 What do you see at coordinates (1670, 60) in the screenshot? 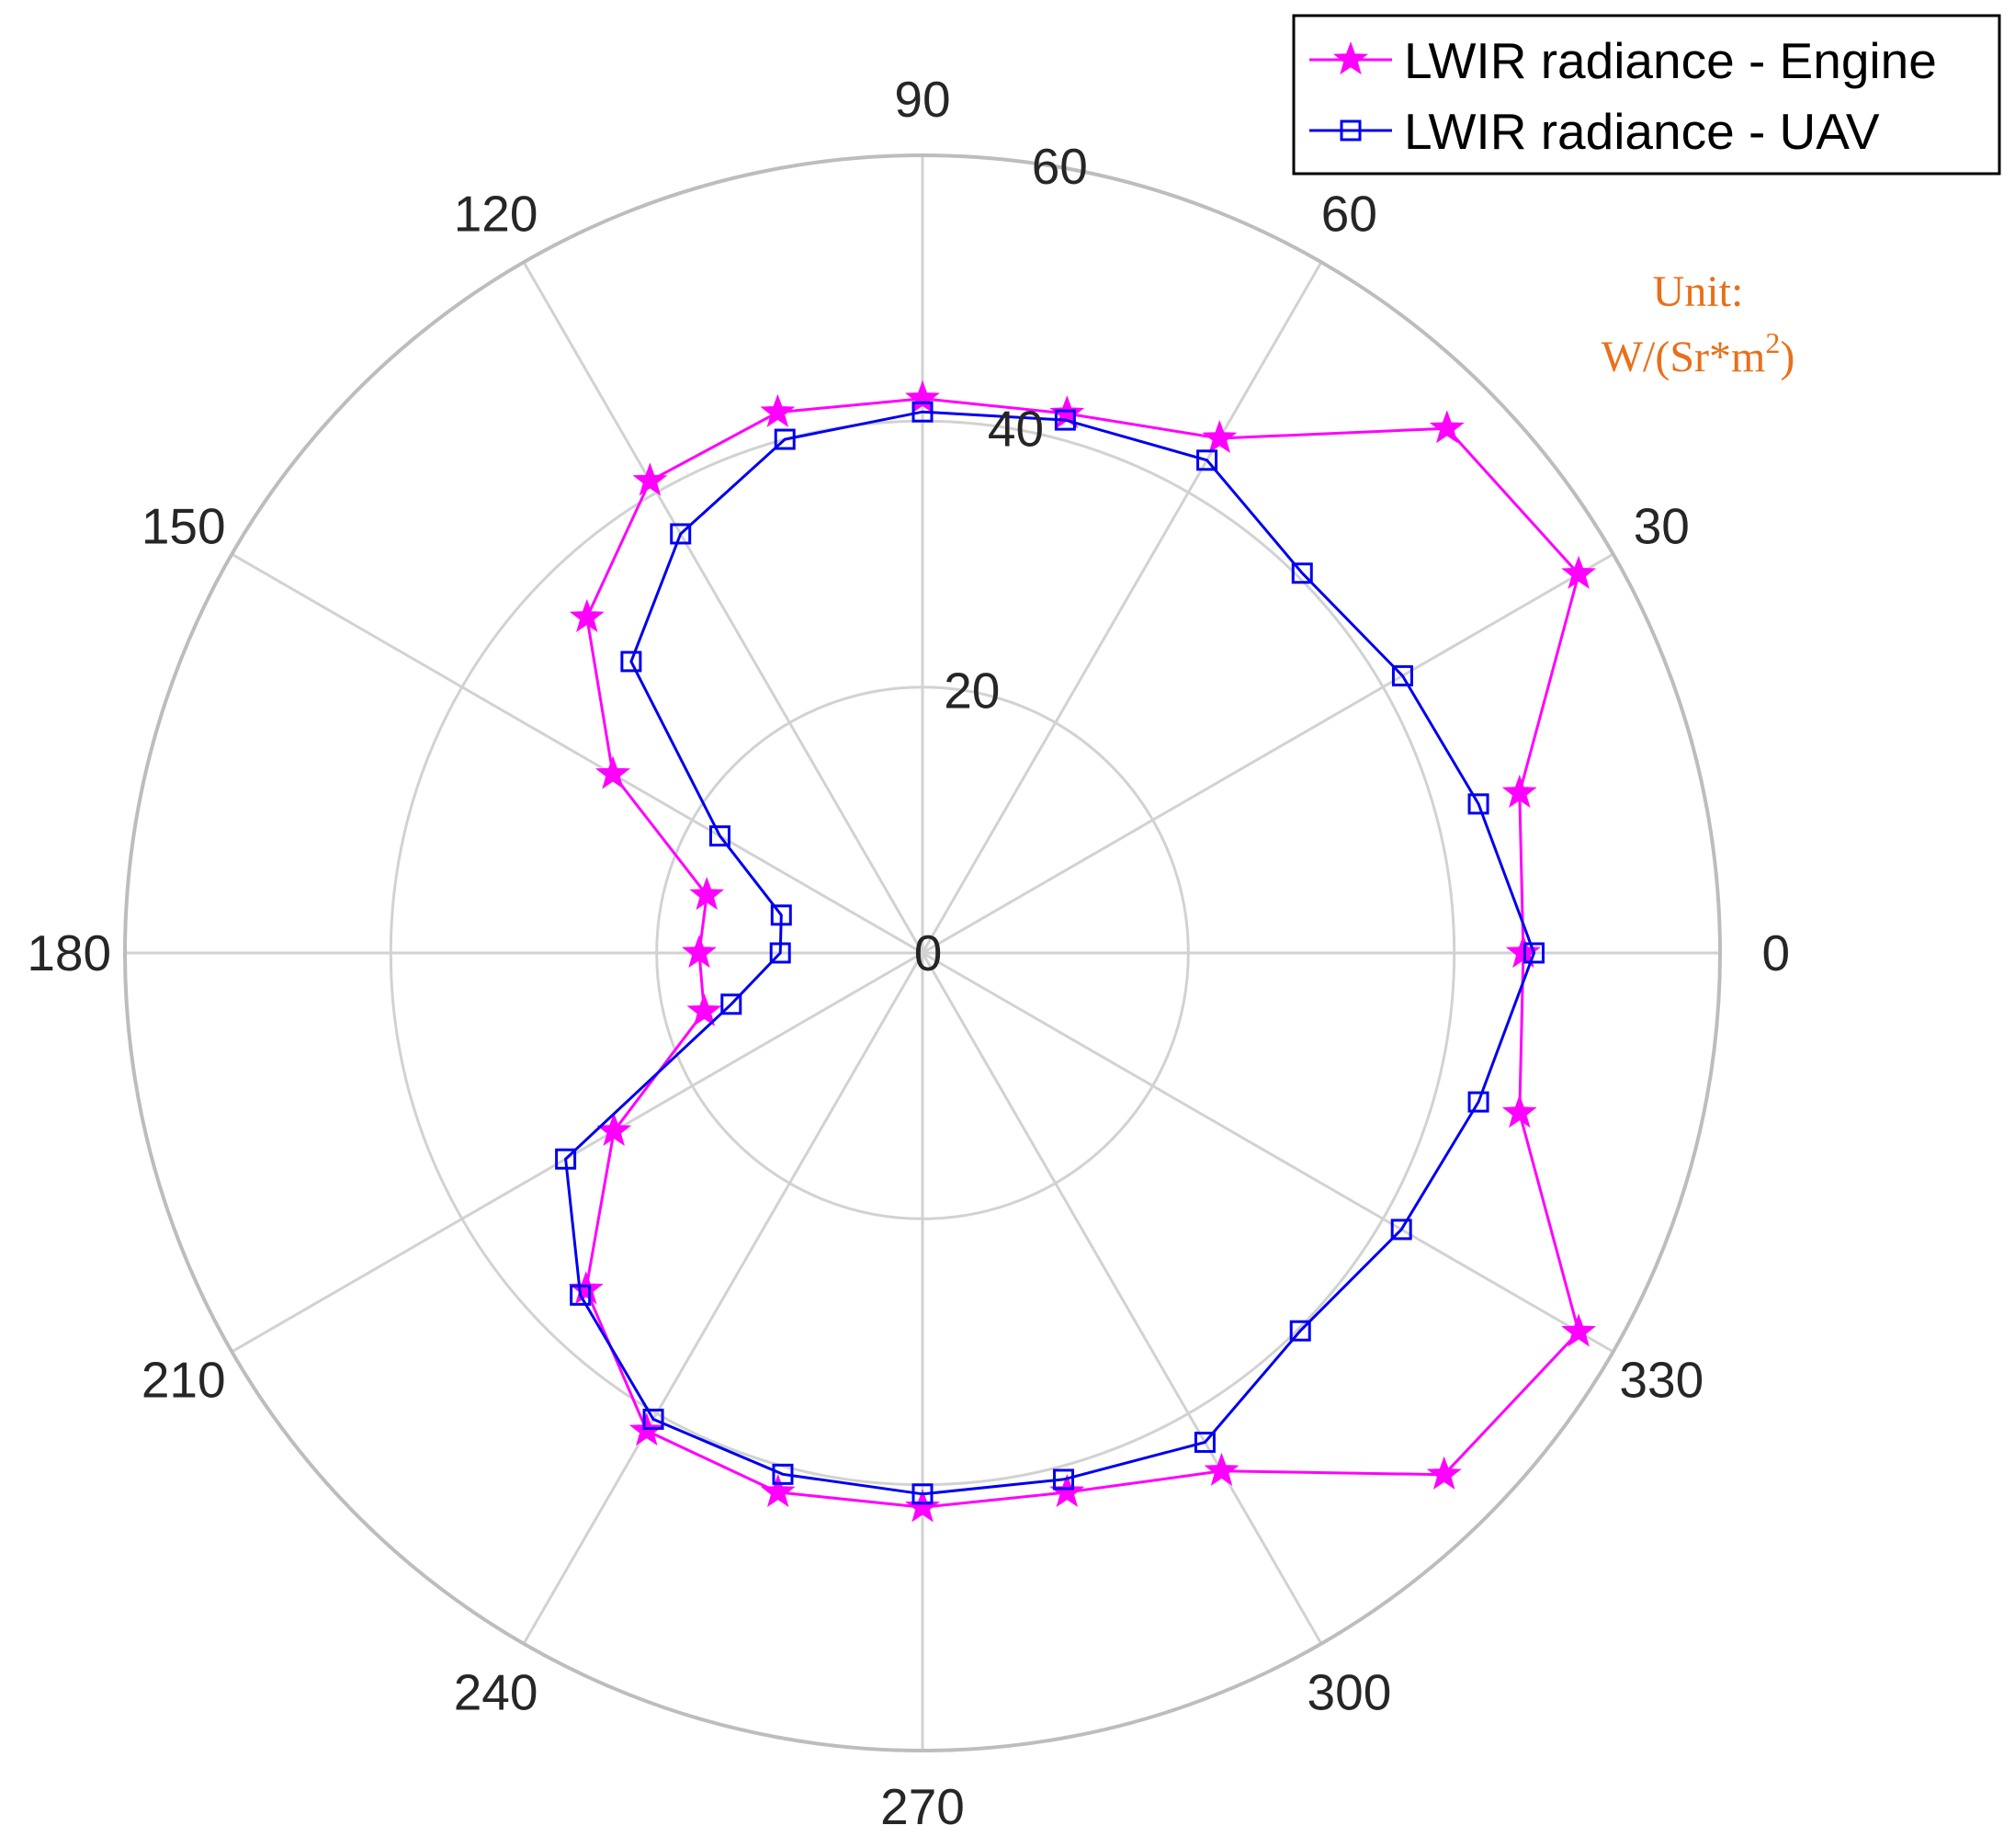
I see `legend-label-engine: LWIR radiance - Engine` at bounding box center [1670, 60].